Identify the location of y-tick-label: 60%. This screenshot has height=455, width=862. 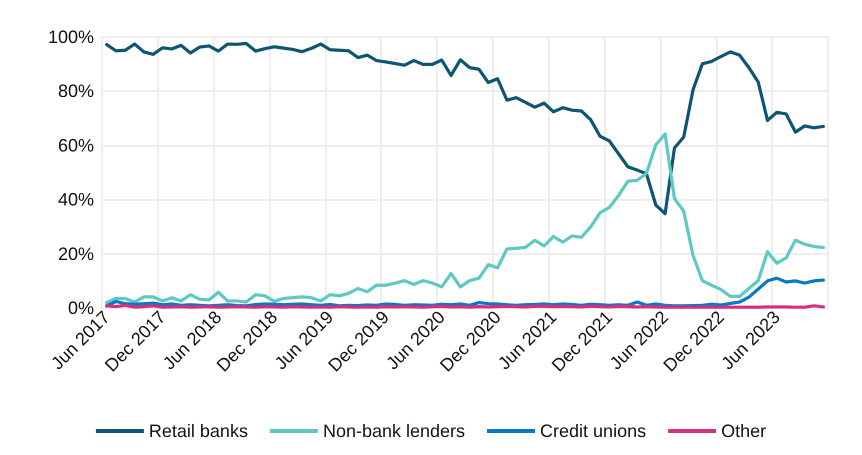
(76, 145).